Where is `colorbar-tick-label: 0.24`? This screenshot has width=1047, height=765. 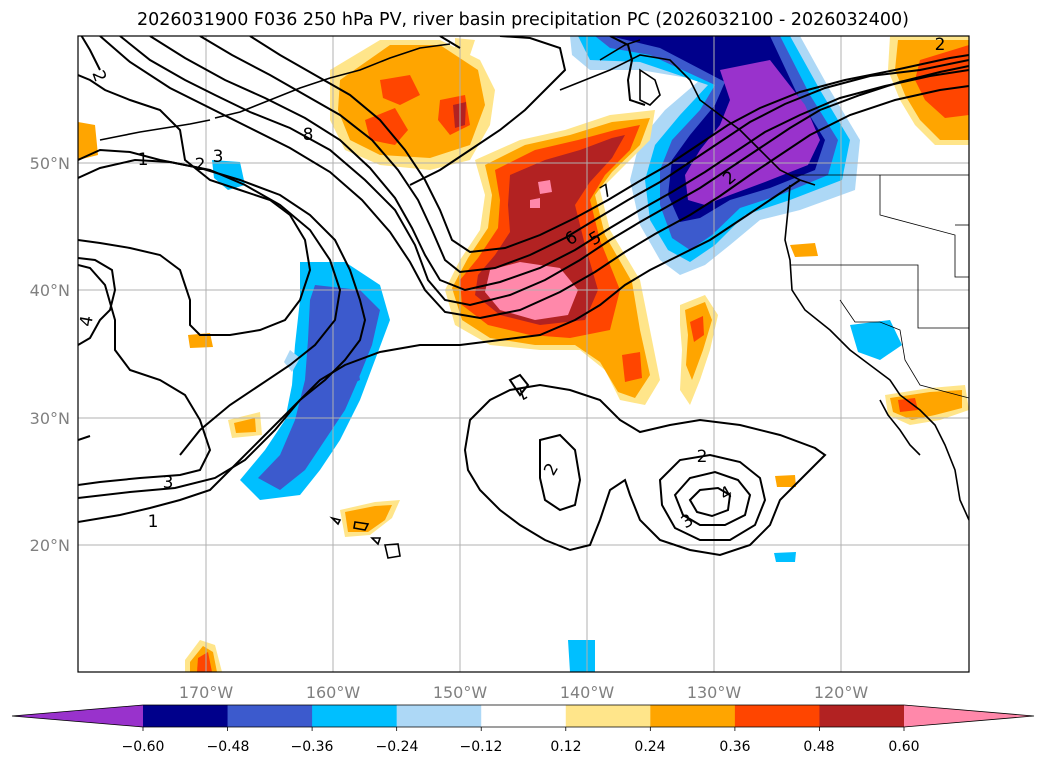 colorbar-tick-label: 0.24 is located at coordinates (649, 747).